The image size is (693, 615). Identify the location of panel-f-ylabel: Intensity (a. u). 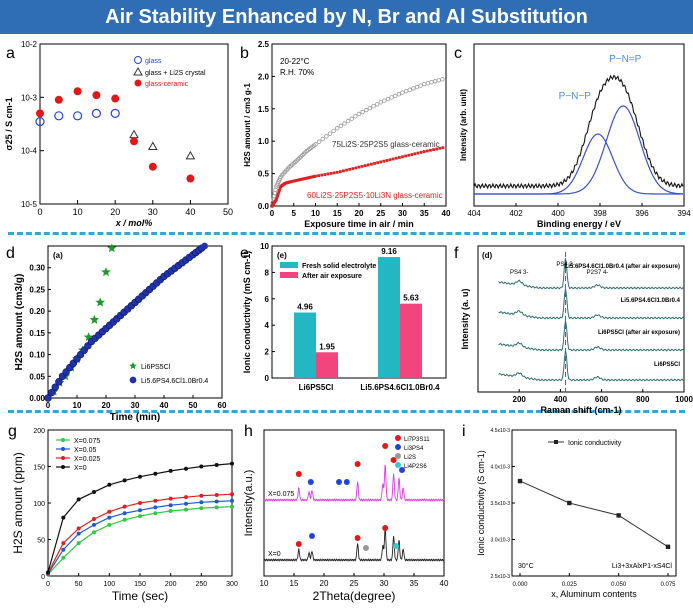
(465, 318).